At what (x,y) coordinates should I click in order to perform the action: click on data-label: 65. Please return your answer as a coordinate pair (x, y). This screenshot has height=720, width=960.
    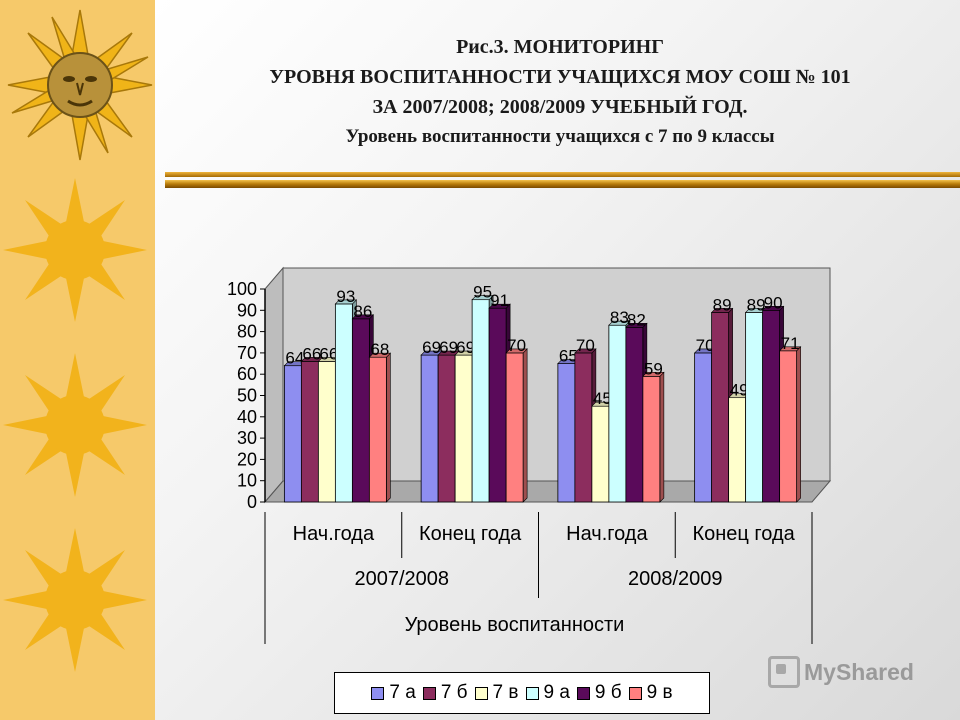
    Looking at the image, I should click on (568, 356).